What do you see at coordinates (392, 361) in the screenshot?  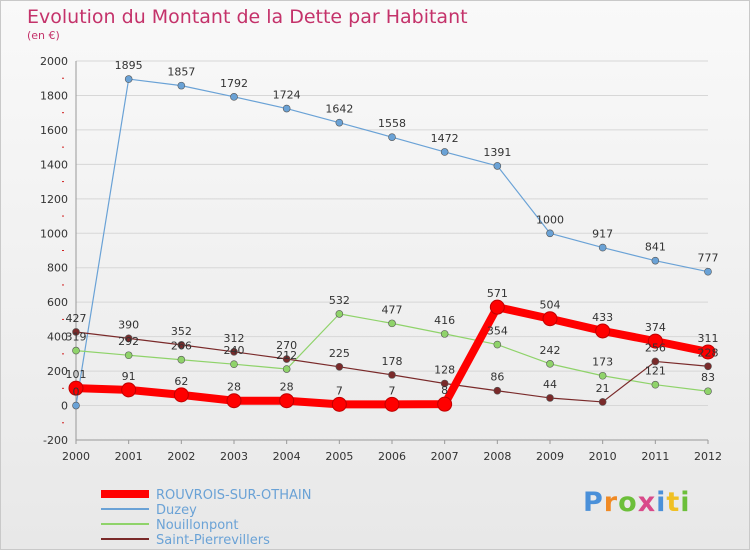 I see `data-label: 178` at bounding box center [392, 361].